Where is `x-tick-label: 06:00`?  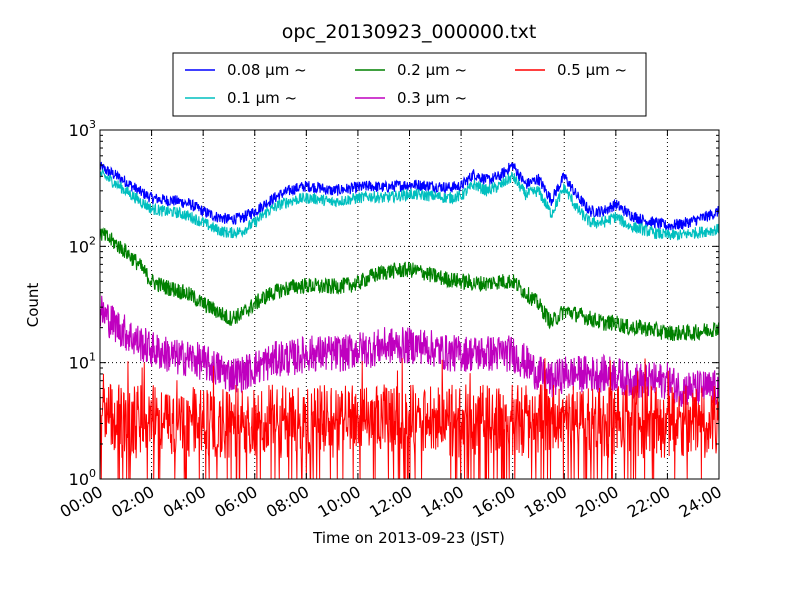 x-tick-label: 06:00 is located at coordinates (235, 502).